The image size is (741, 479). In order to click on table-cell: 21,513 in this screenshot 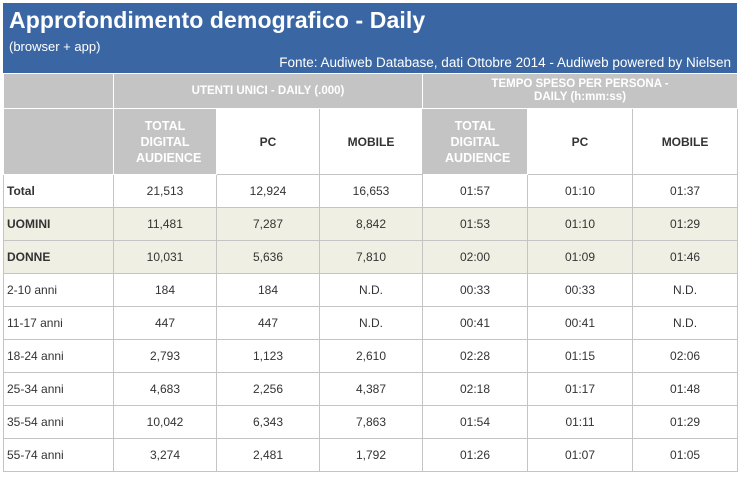, I will do `click(165, 191)`.